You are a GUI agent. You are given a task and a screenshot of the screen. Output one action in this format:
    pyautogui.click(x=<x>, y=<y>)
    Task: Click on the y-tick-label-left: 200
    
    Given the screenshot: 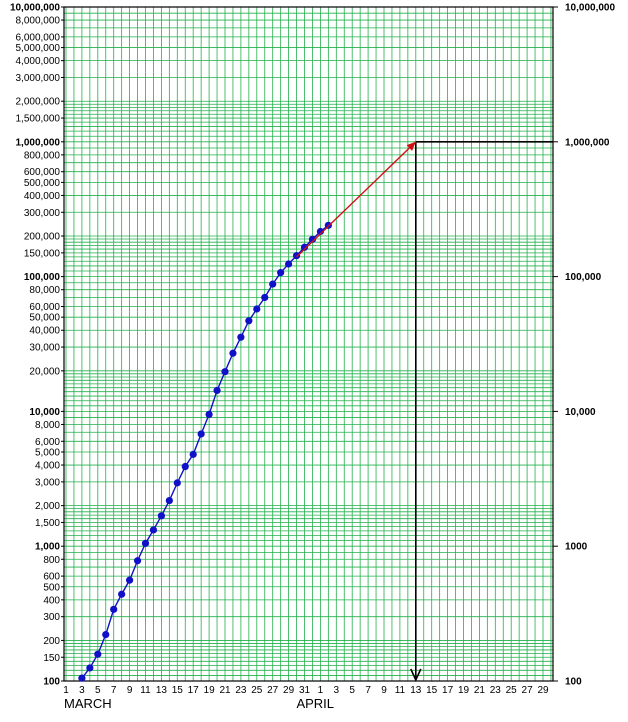 What is the action you would take?
    pyautogui.click(x=51, y=641)
    